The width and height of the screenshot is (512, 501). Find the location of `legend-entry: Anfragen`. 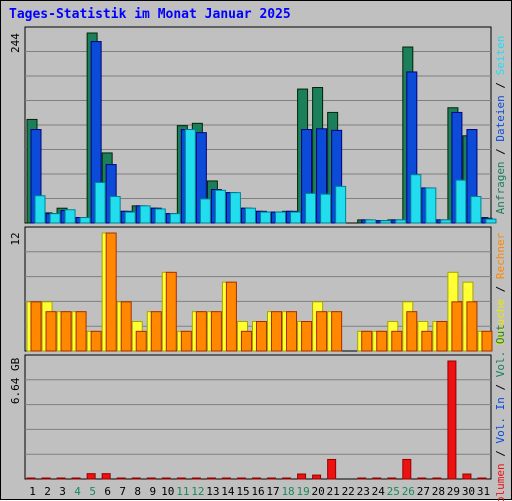

legend-entry: Anfragen is located at coordinates (500, 187).